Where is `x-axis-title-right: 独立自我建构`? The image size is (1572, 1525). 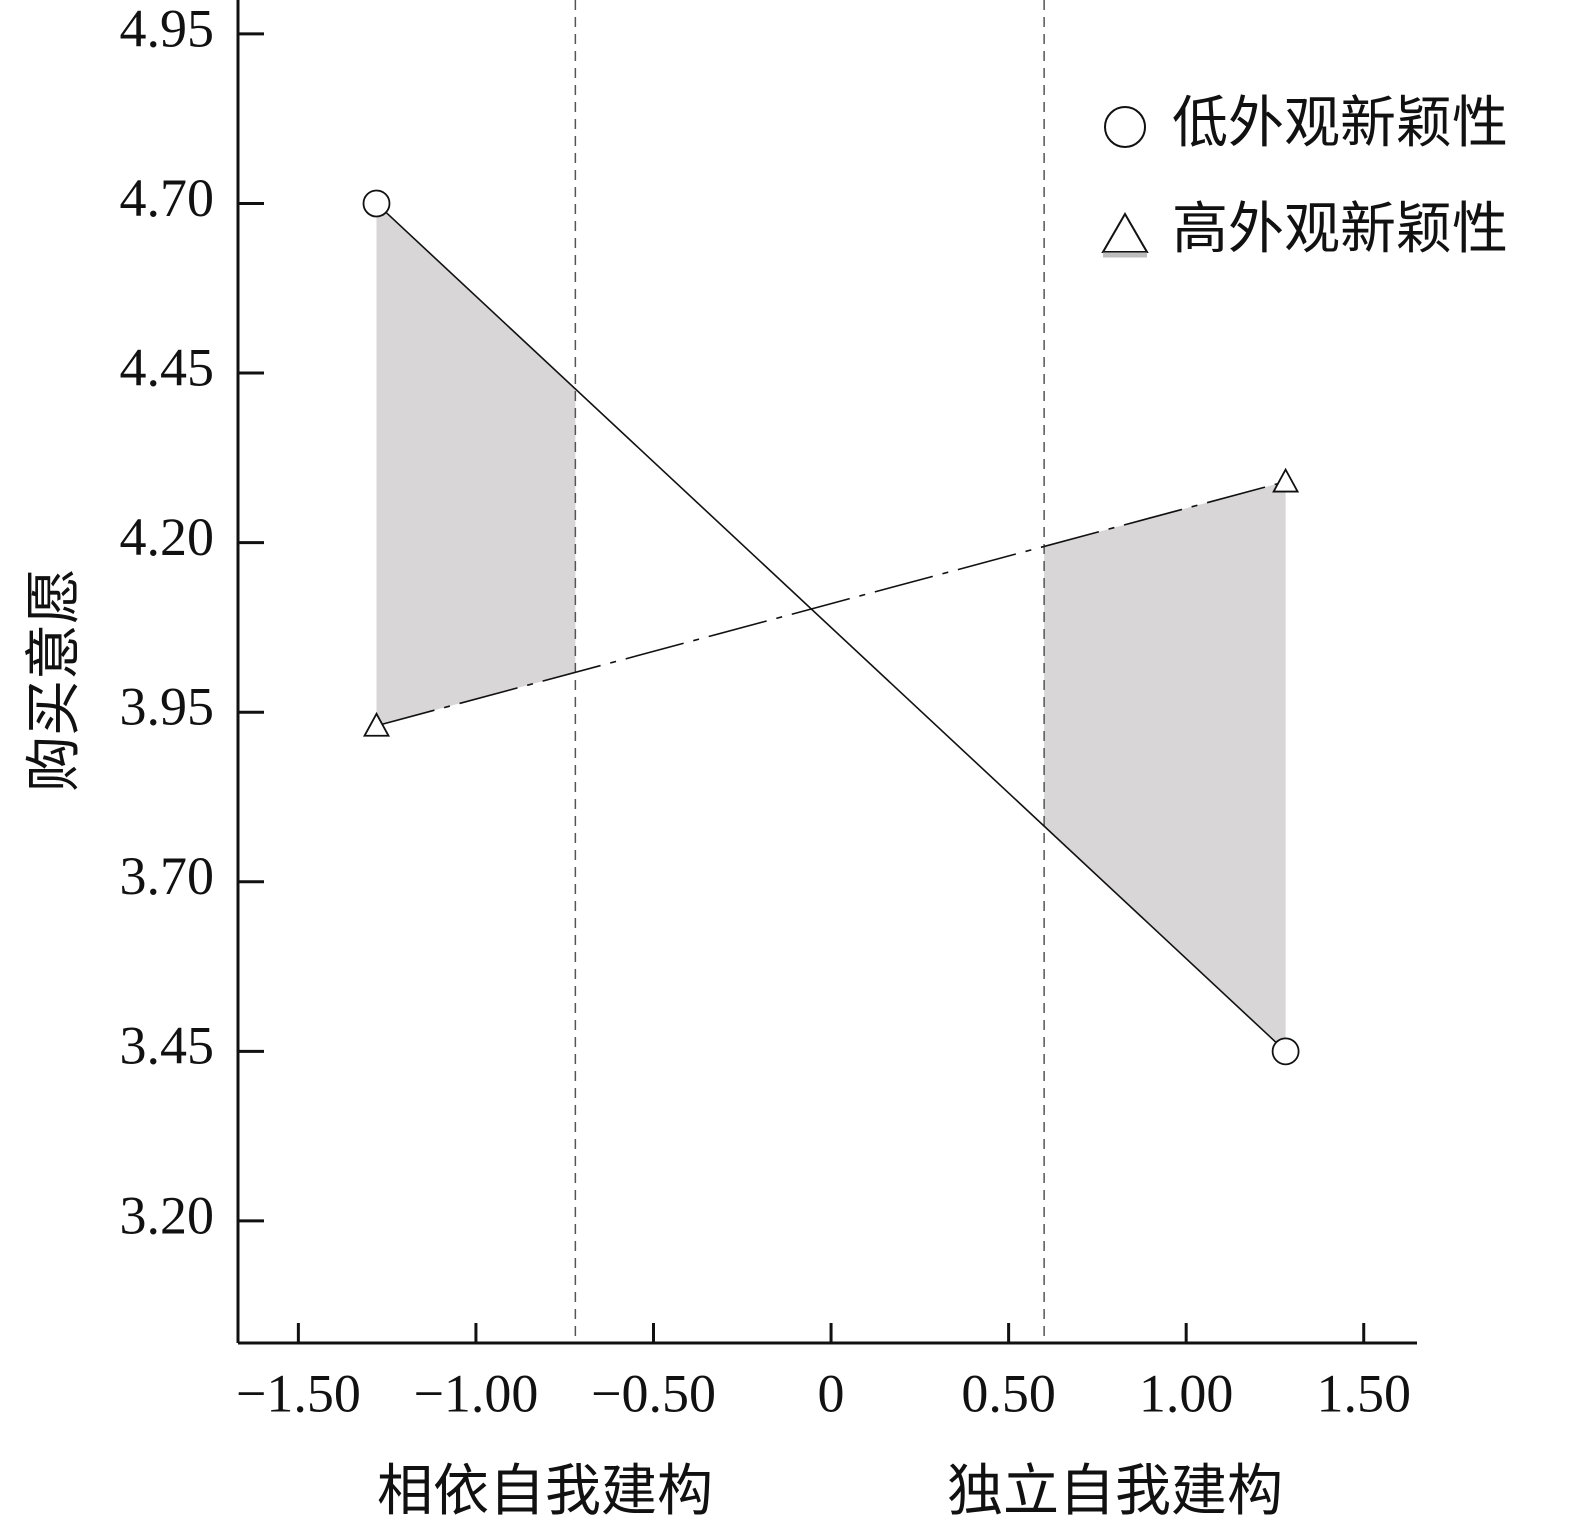
x-axis-title-right: 独立自我建构 is located at coordinates (1115, 1491).